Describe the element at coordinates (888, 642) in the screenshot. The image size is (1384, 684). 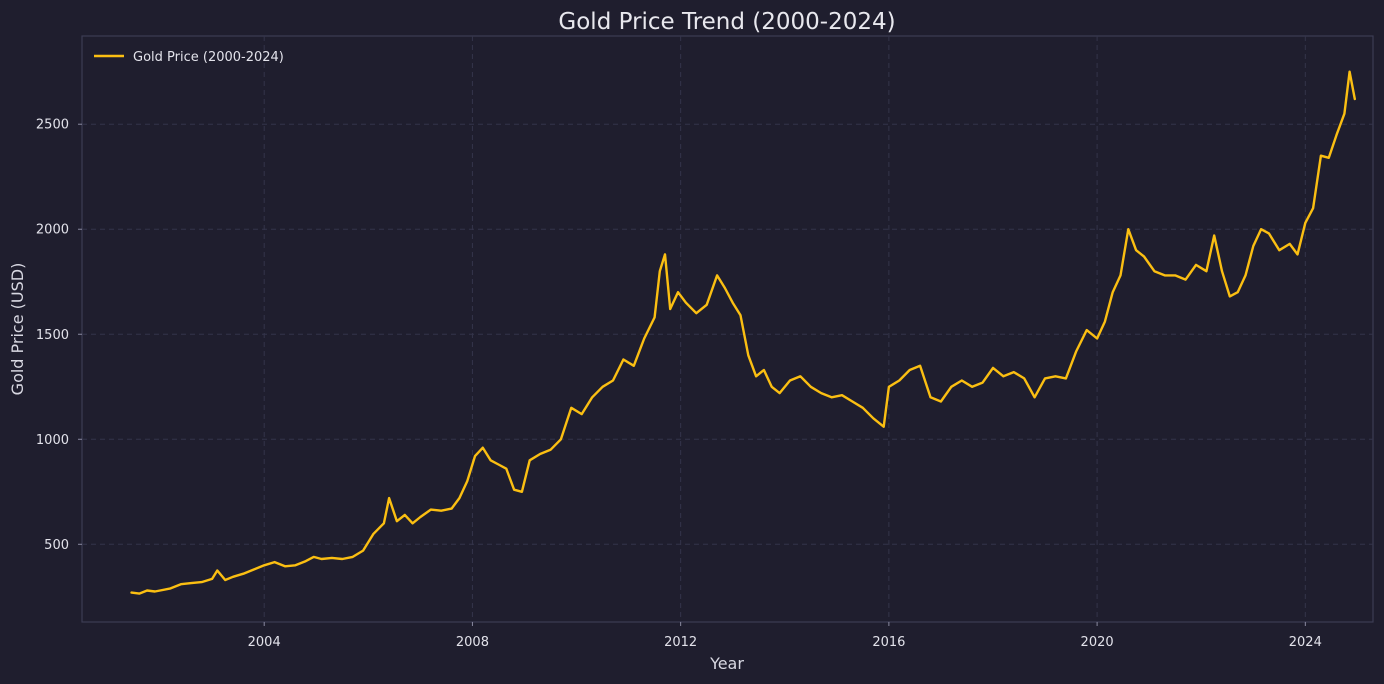
I see `x-tick-label: 2016` at that location.